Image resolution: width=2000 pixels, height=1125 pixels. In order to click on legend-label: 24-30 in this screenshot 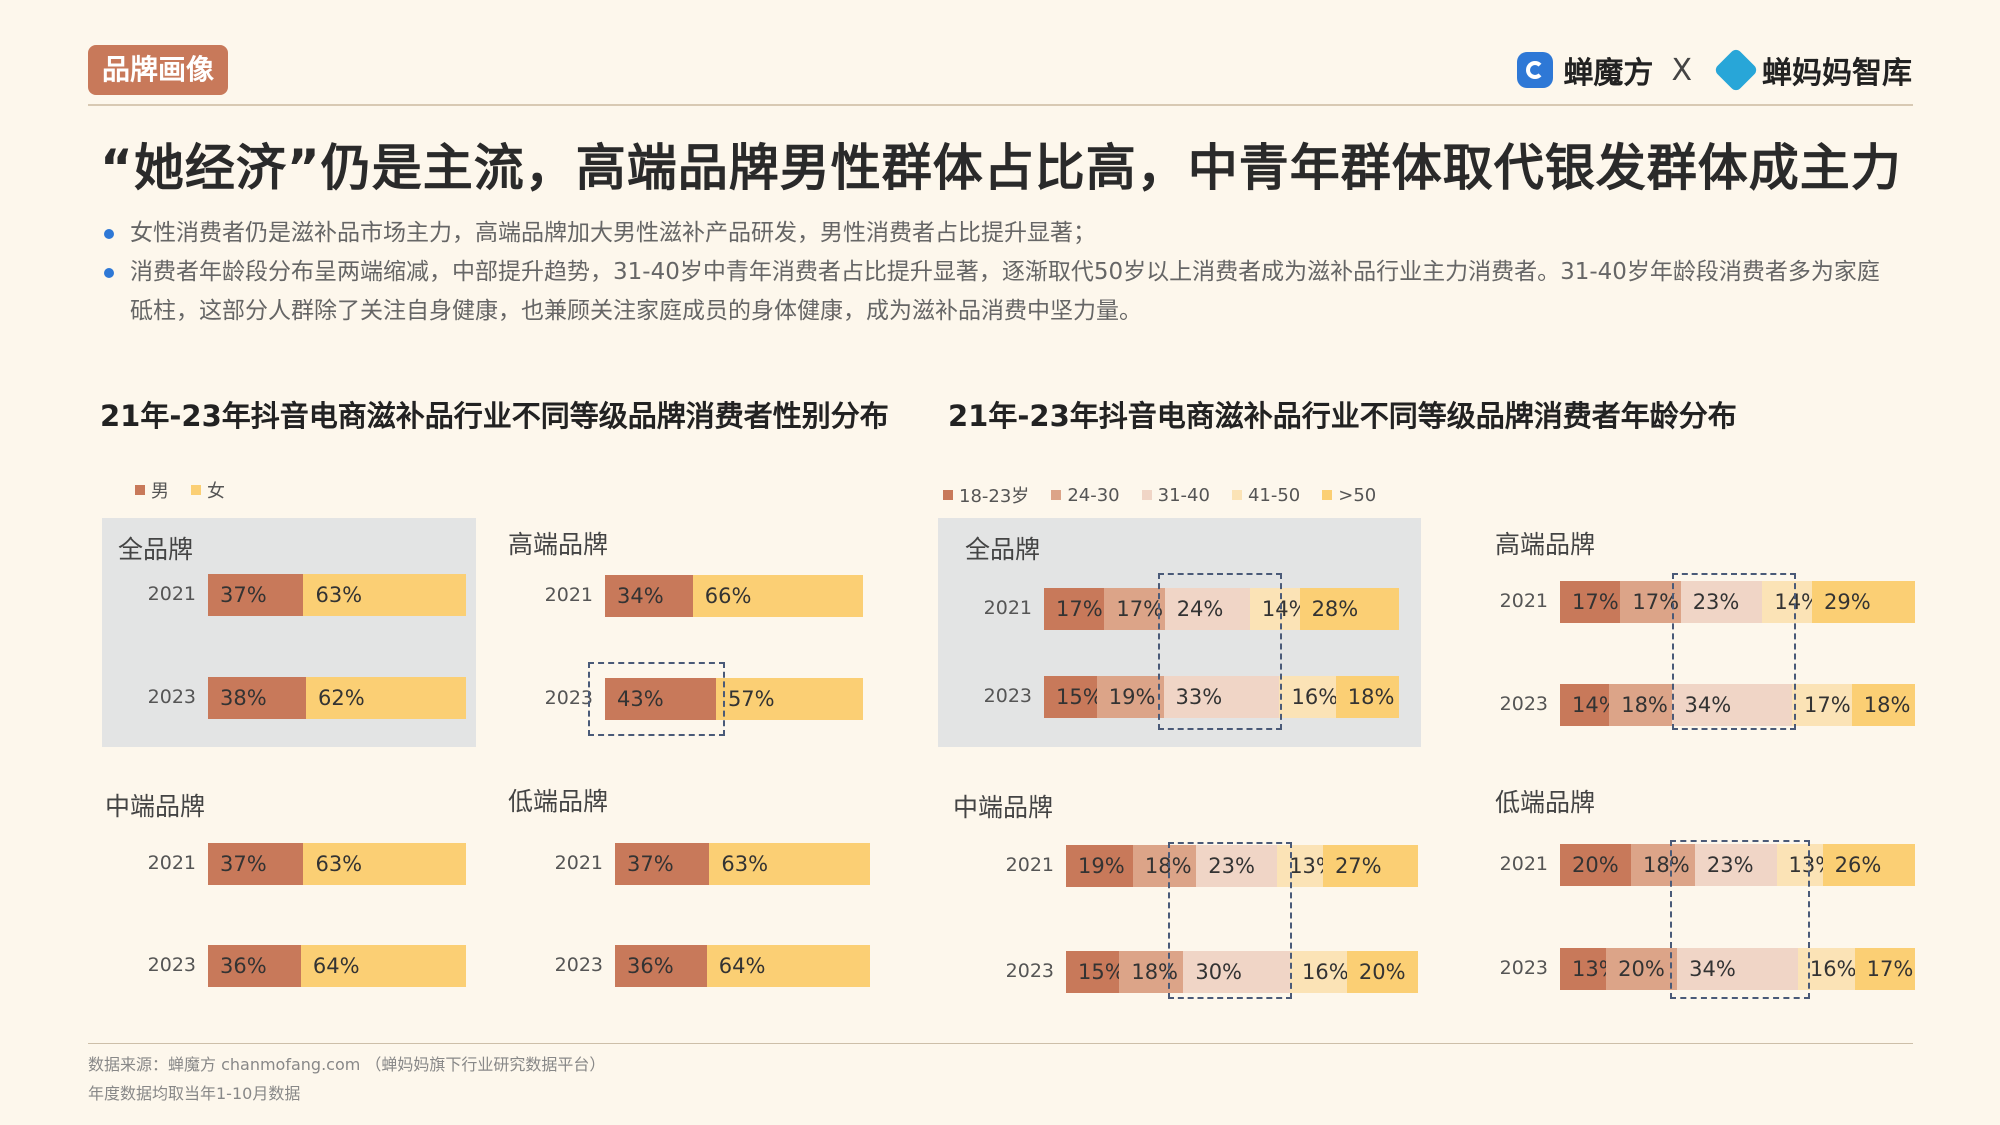, I will do `click(1093, 495)`.